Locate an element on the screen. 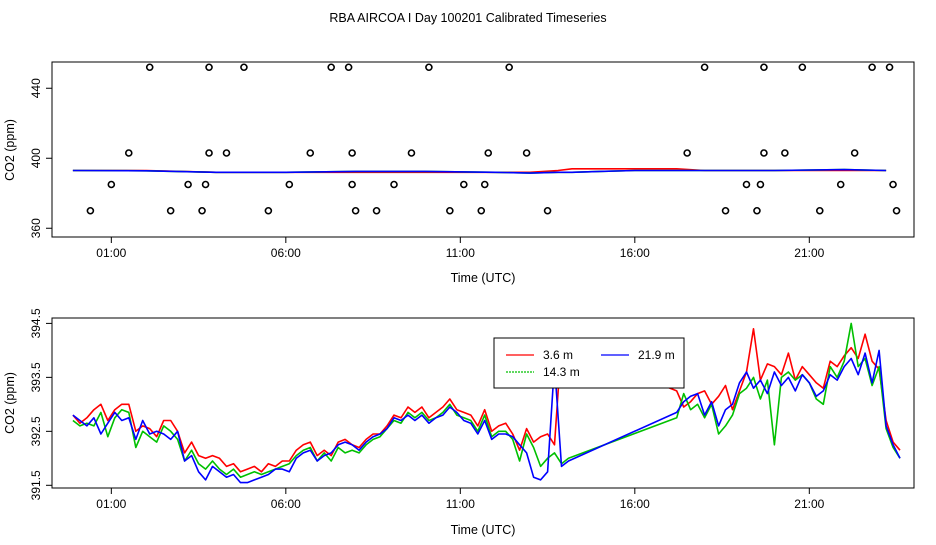  bottom-x-tick-label: 16:00 is located at coordinates (635, 504).